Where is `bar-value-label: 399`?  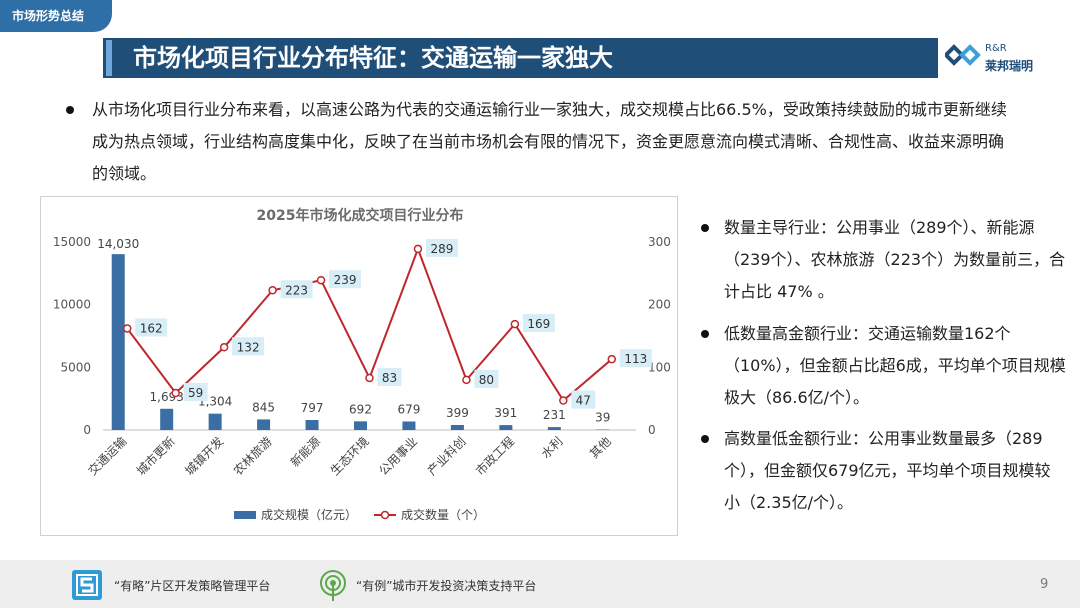 bar-value-label: 399 is located at coordinates (457, 413).